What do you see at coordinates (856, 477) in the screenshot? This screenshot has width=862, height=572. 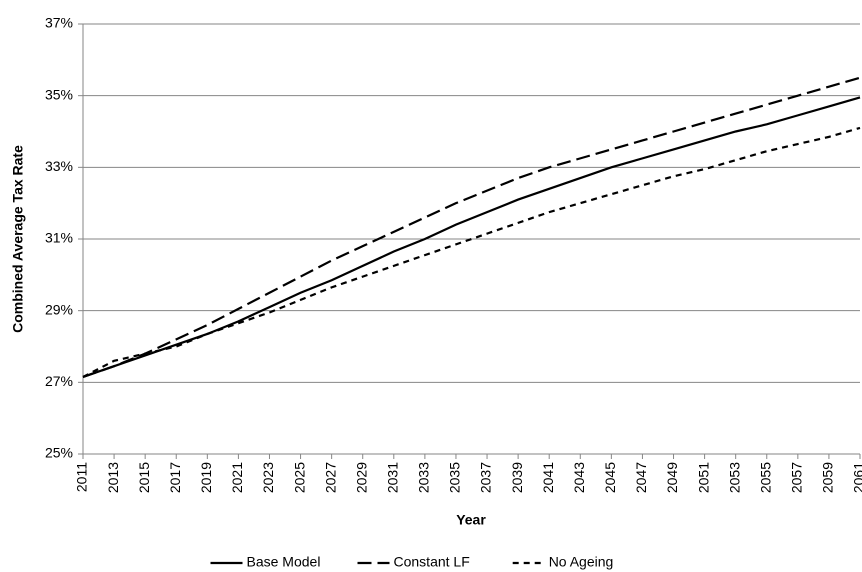 I see `x-tick-label: 2061` at bounding box center [856, 477].